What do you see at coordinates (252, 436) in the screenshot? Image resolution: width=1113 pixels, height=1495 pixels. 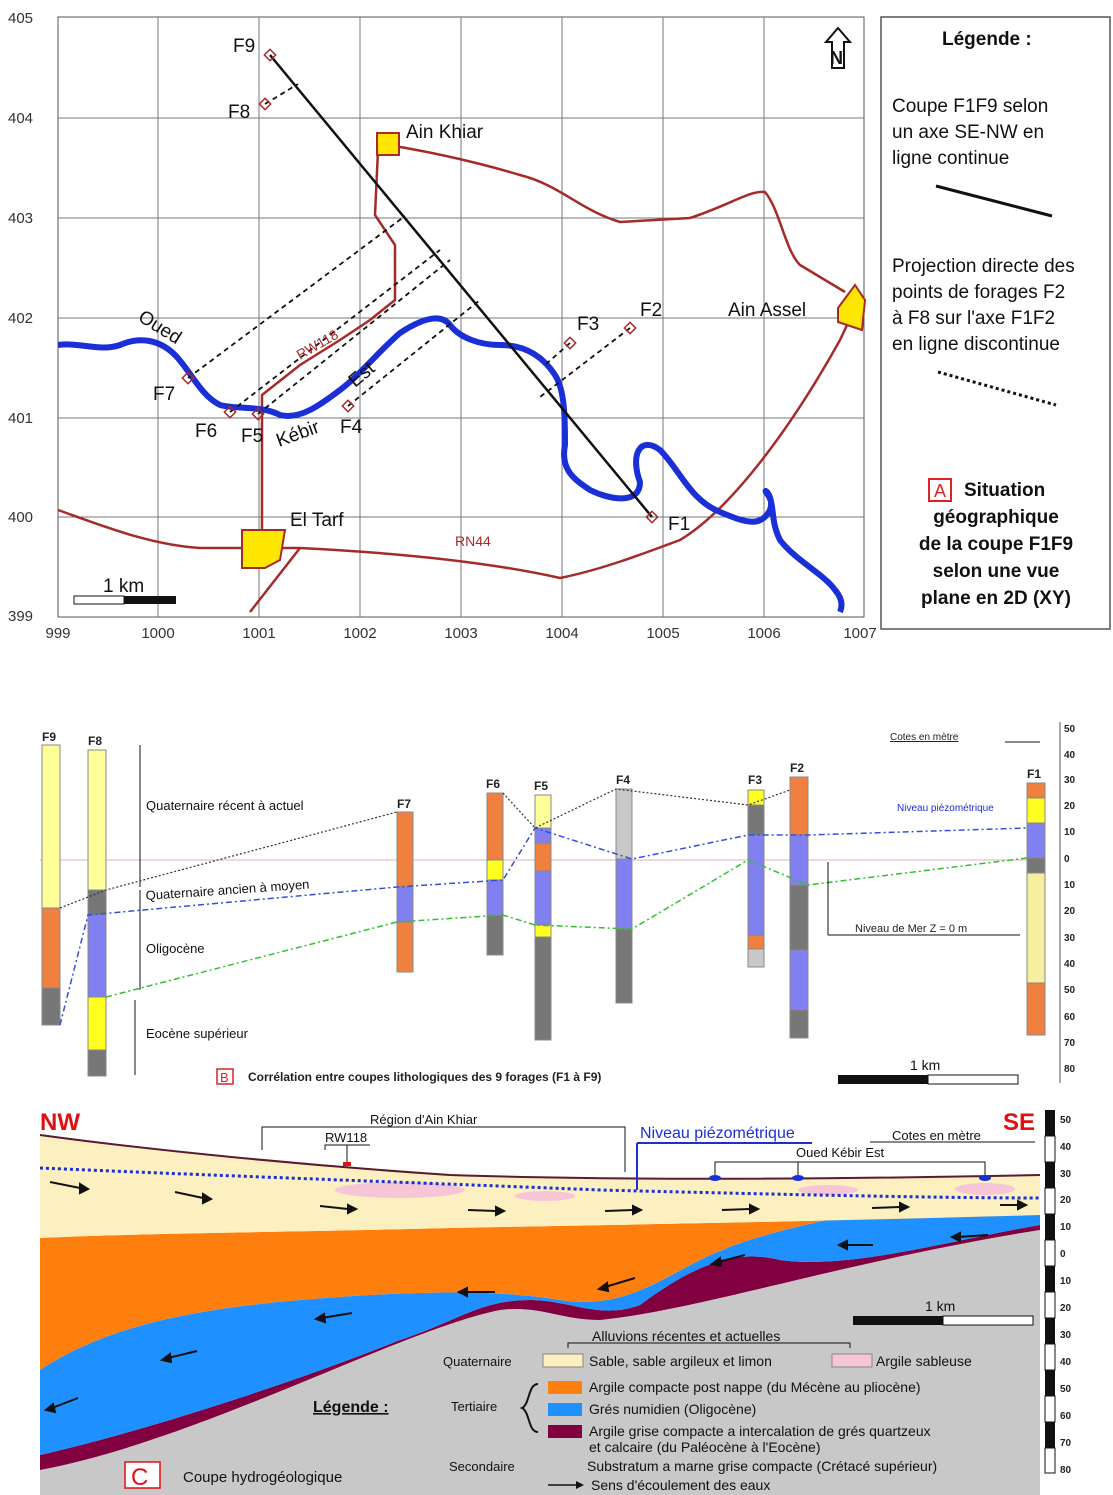 I see `well-label-f5: F5` at bounding box center [252, 436].